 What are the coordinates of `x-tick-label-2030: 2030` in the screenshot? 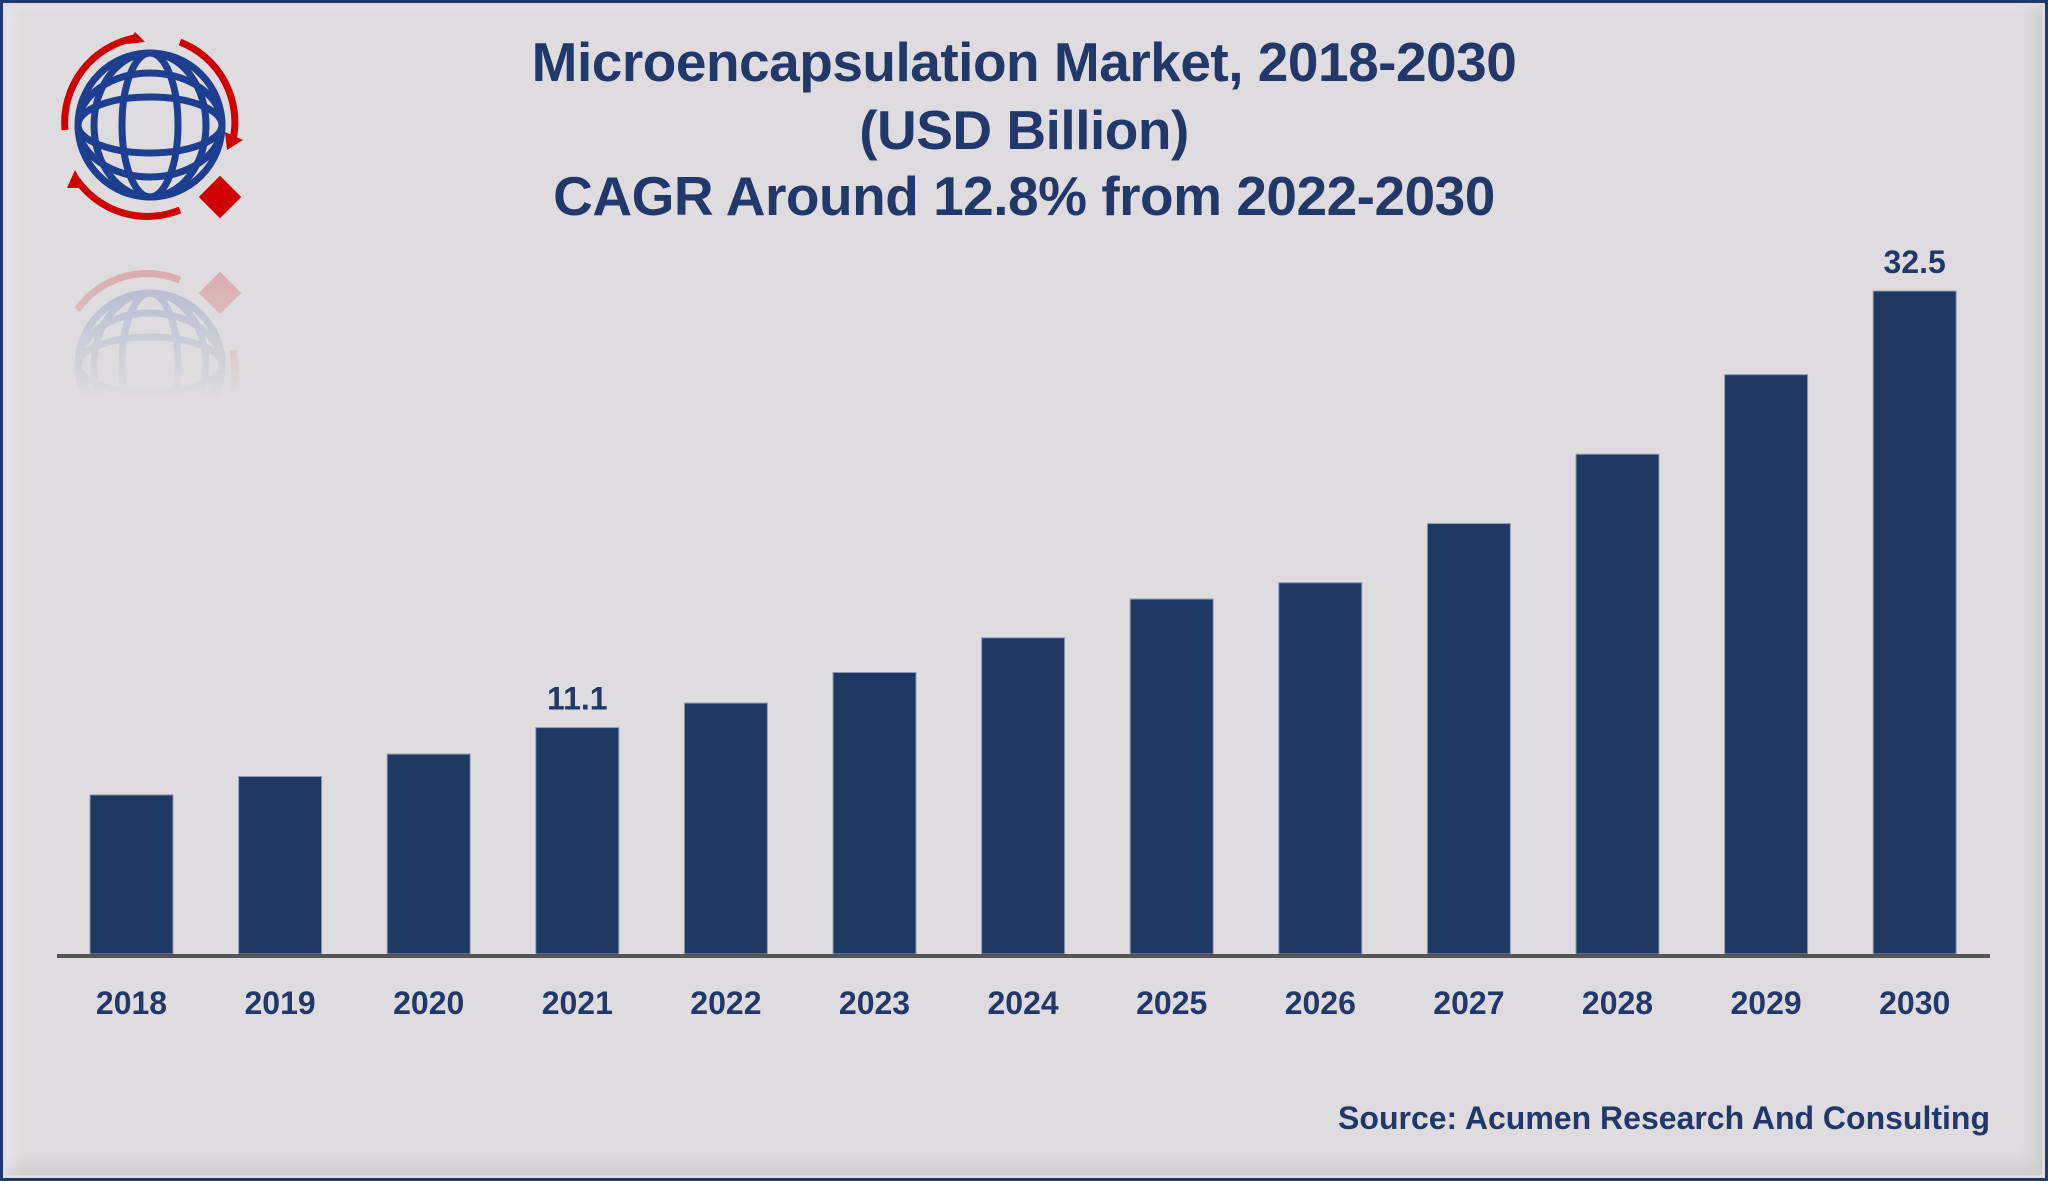 It's located at (1914, 1003).